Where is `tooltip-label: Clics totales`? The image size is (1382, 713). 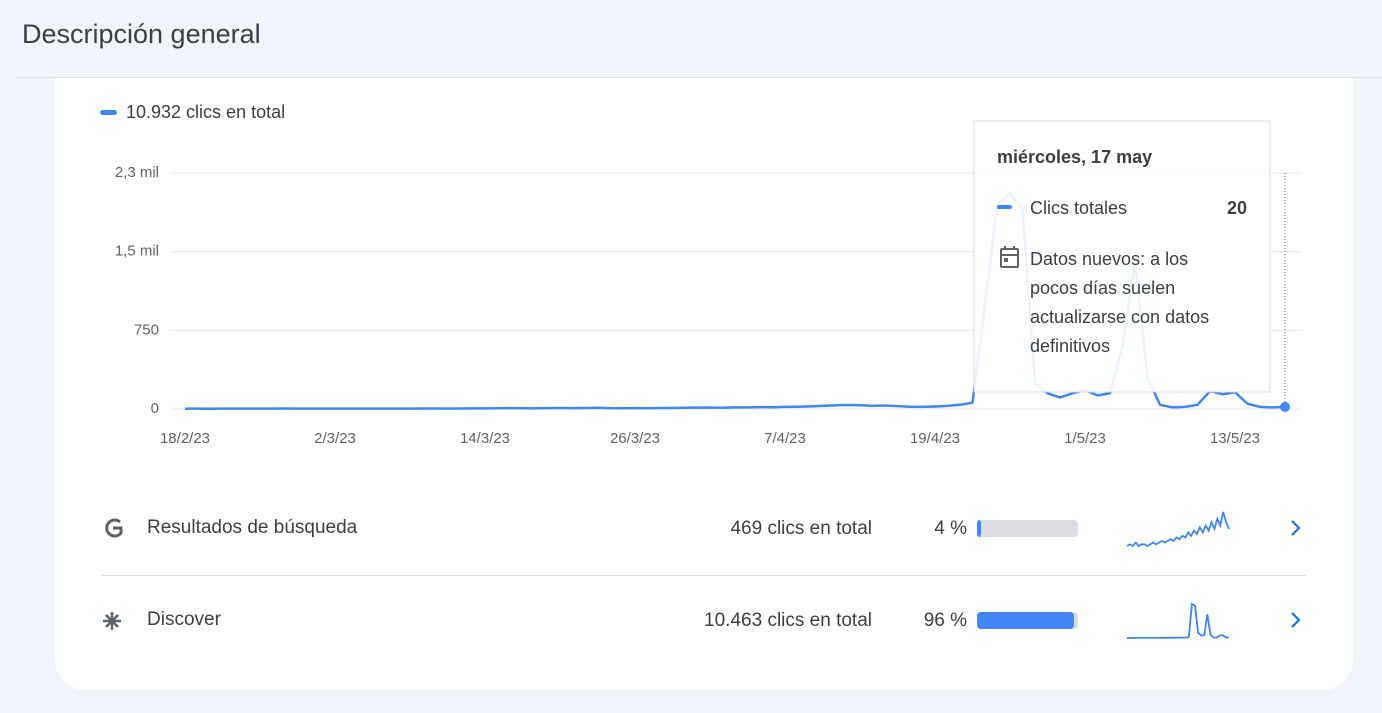 tooltip-label: Clics totales is located at coordinates (1078, 208).